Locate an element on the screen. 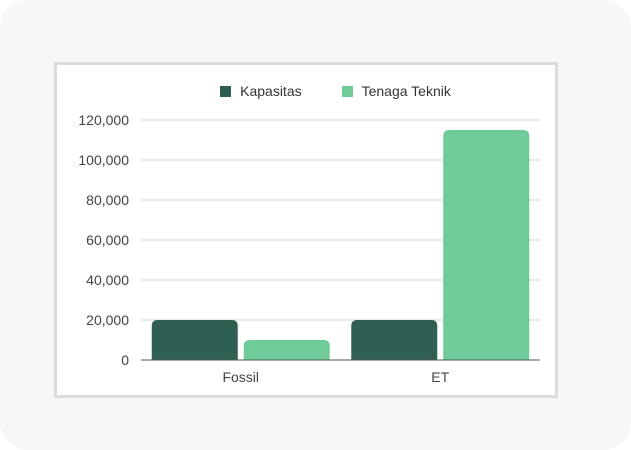 The image size is (631, 450). x-tick-label: Fossil is located at coordinates (240, 377).